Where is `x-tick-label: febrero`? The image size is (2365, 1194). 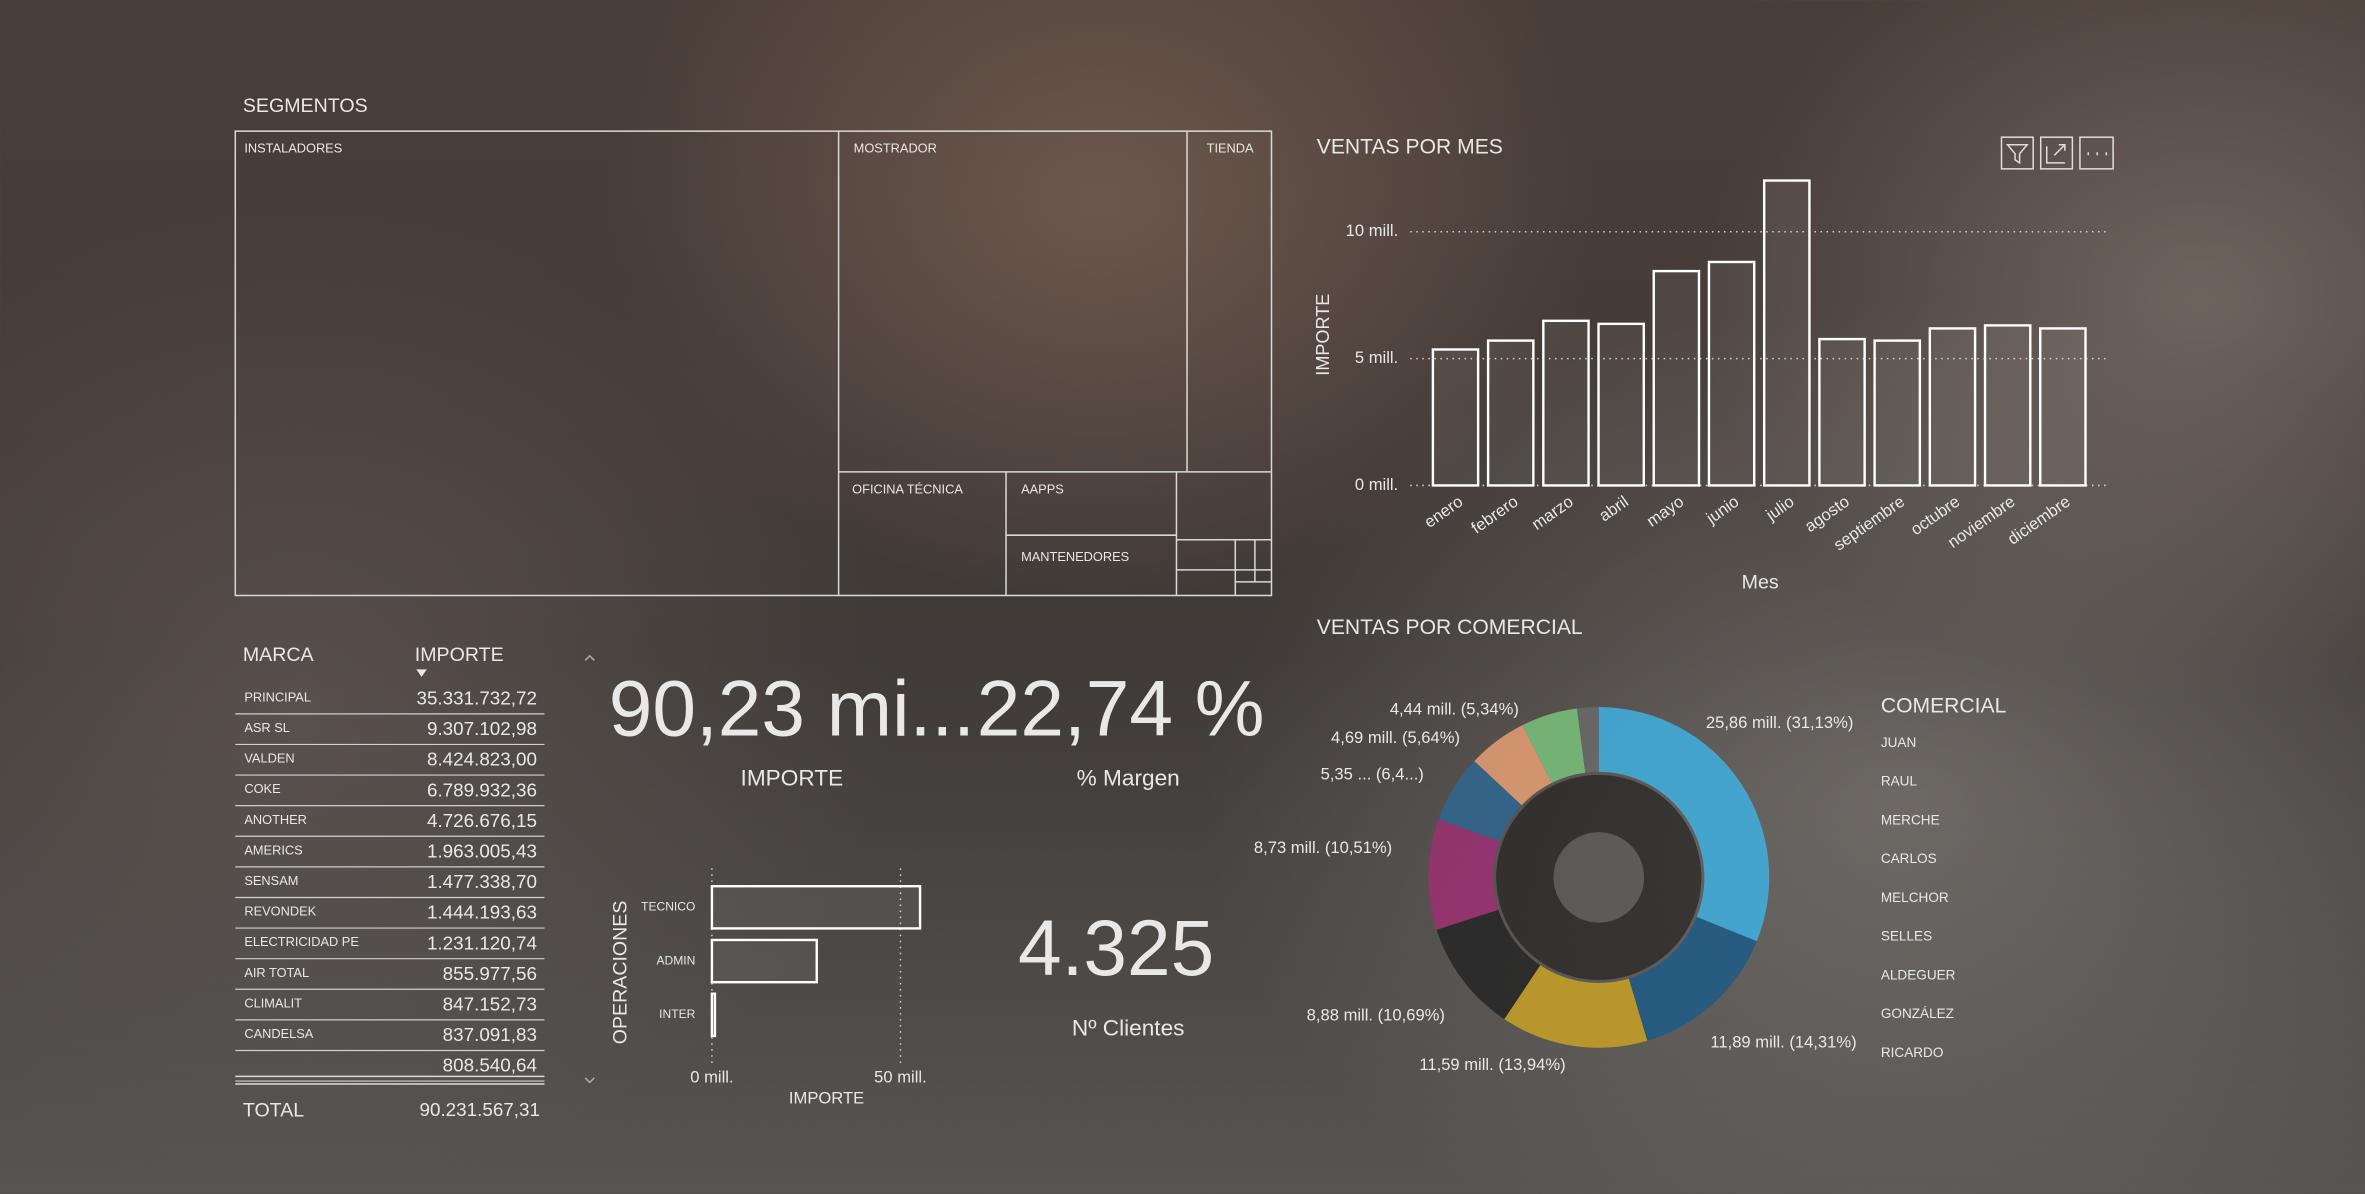
x-tick-label: febrero is located at coordinates (1495, 515).